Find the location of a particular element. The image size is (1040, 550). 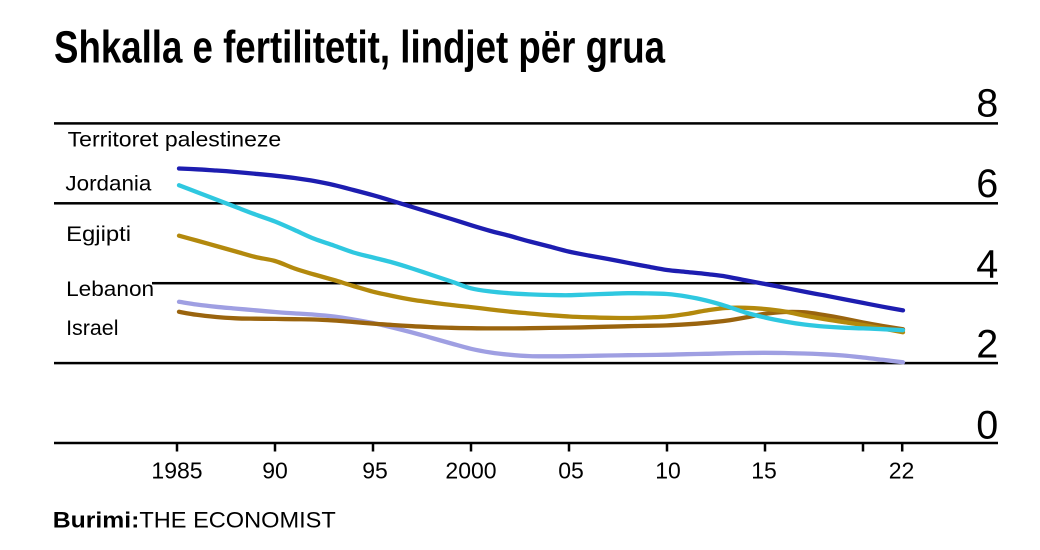

svg-text: THE ECONOMIST is located at coordinates (237, 520).